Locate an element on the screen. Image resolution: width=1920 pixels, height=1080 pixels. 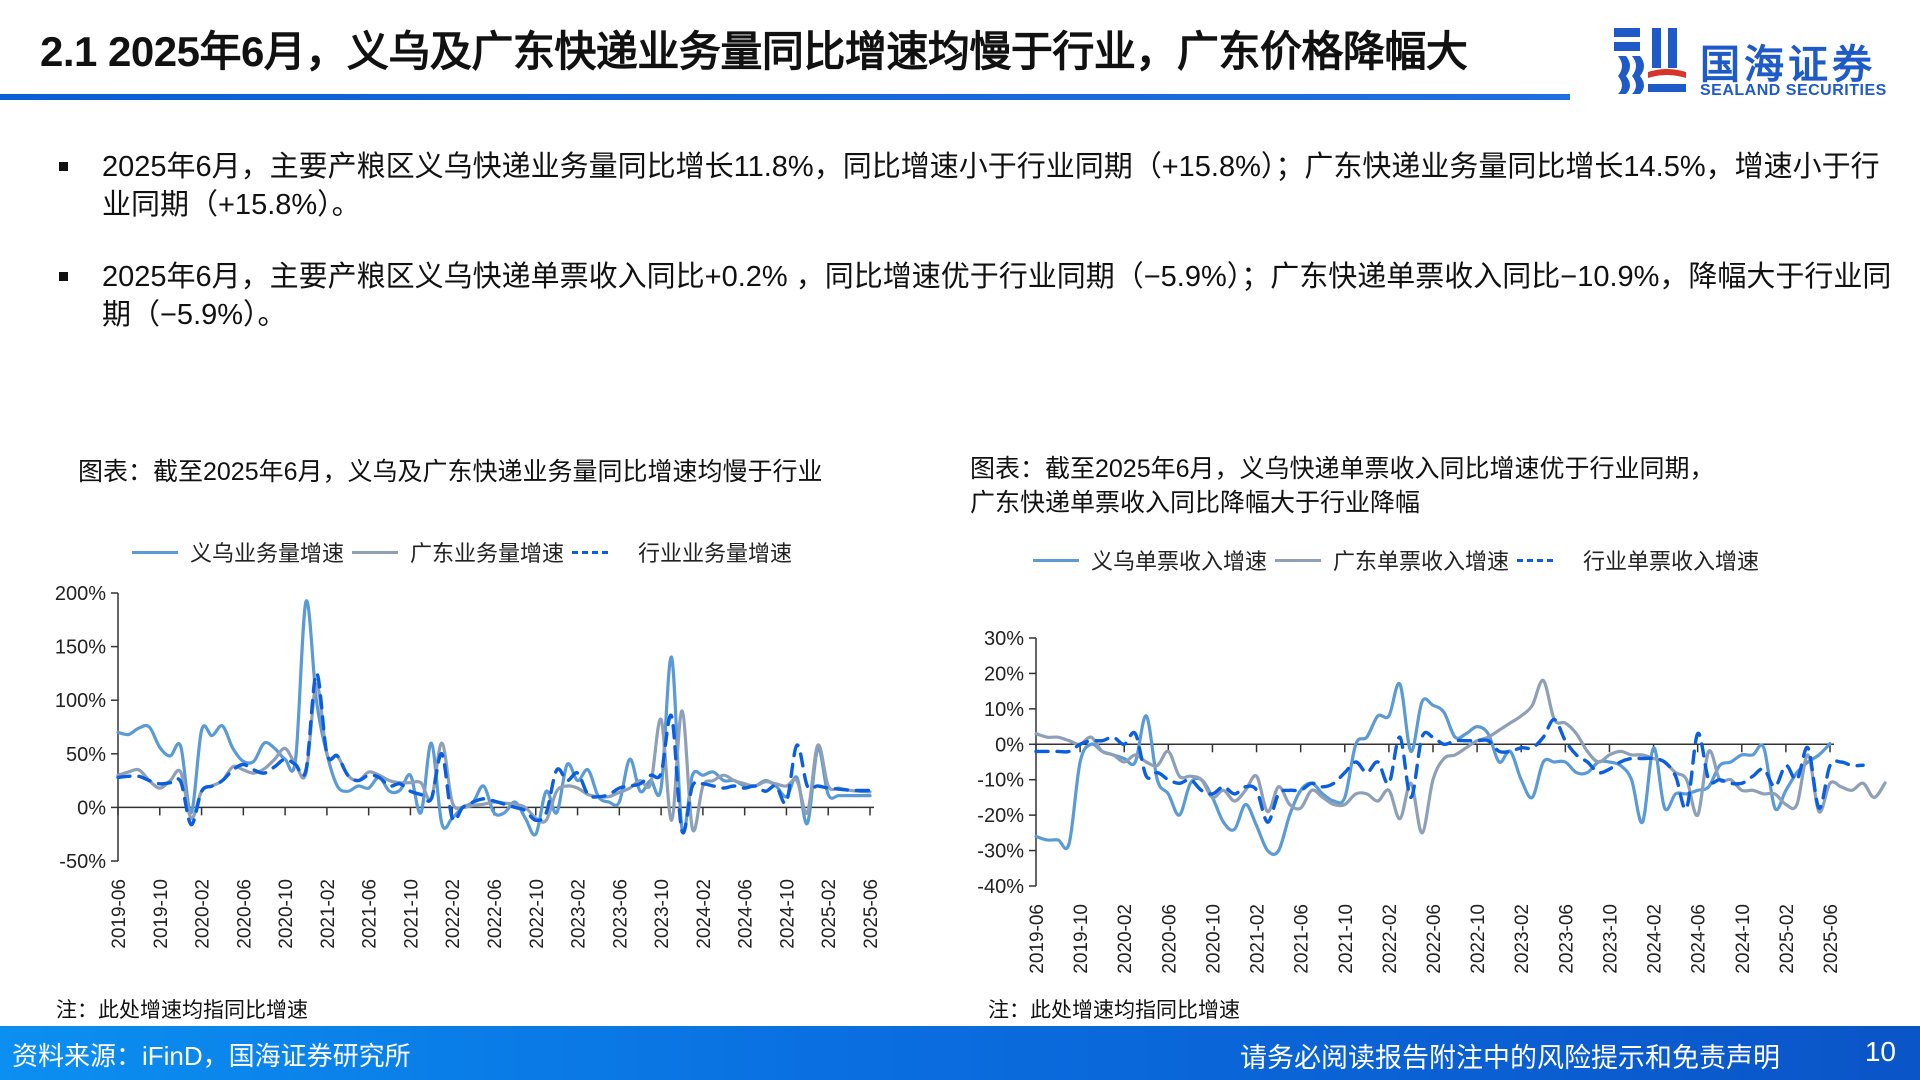
legend-label: 行业单票收入增速 is located at coordinates (1671, 561).